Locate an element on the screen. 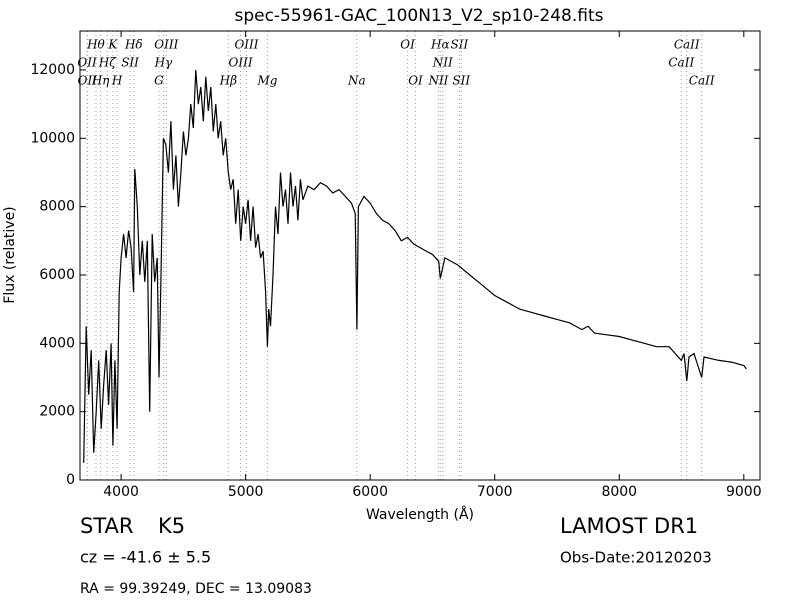 The image size is (800, 600). spectral-line-label: K is located at coordinates (112, 45).